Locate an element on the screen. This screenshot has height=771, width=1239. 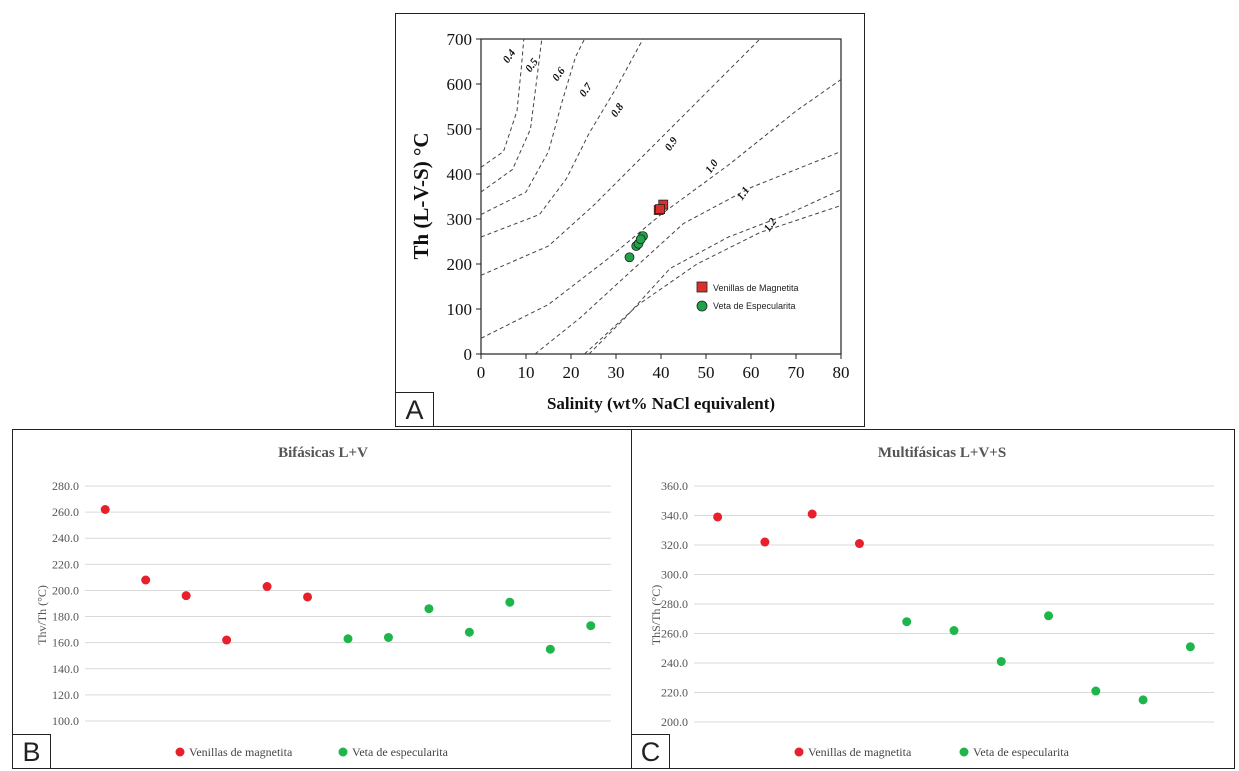
x-tick-label-a: 60 is located at coordinates (751, 372).